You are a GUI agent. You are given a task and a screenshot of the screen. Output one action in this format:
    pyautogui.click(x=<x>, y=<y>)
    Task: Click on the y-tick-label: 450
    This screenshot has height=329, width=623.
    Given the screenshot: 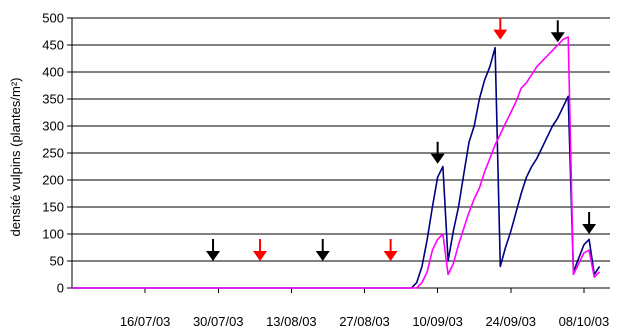 What is the action you would take?
    pyautogui.click(x=53, y=45)
    